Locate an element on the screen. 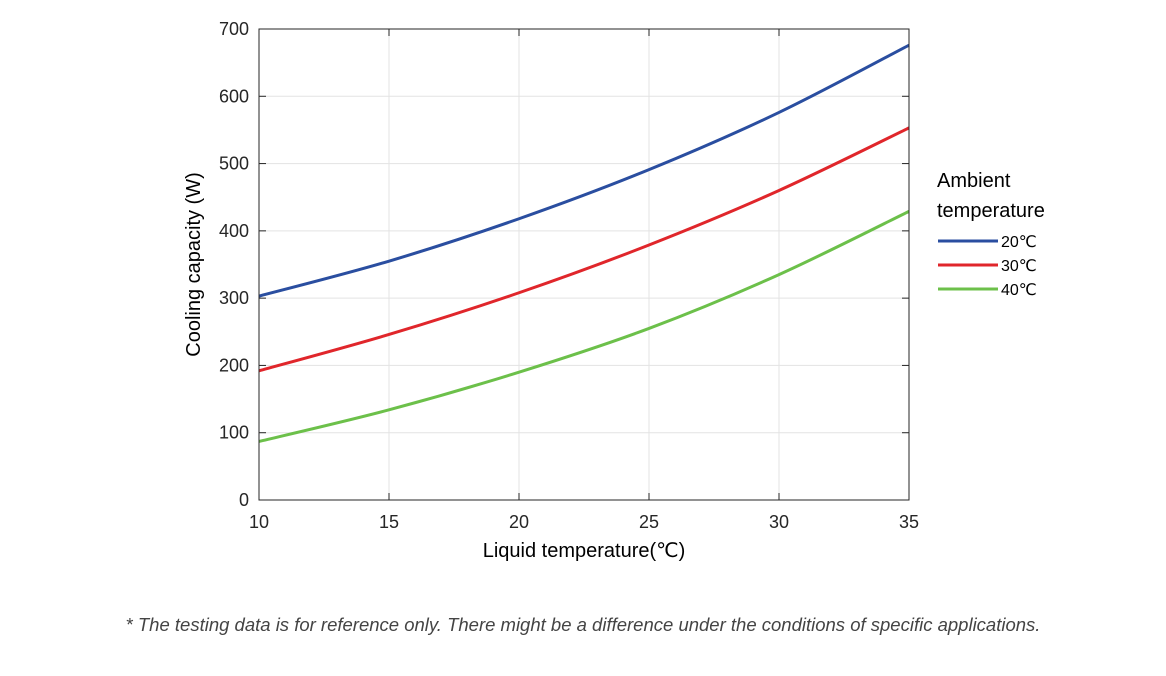 This screenshot has width=1166, height=676. y-tick-label: 500 is located at coordinates (234, 164).